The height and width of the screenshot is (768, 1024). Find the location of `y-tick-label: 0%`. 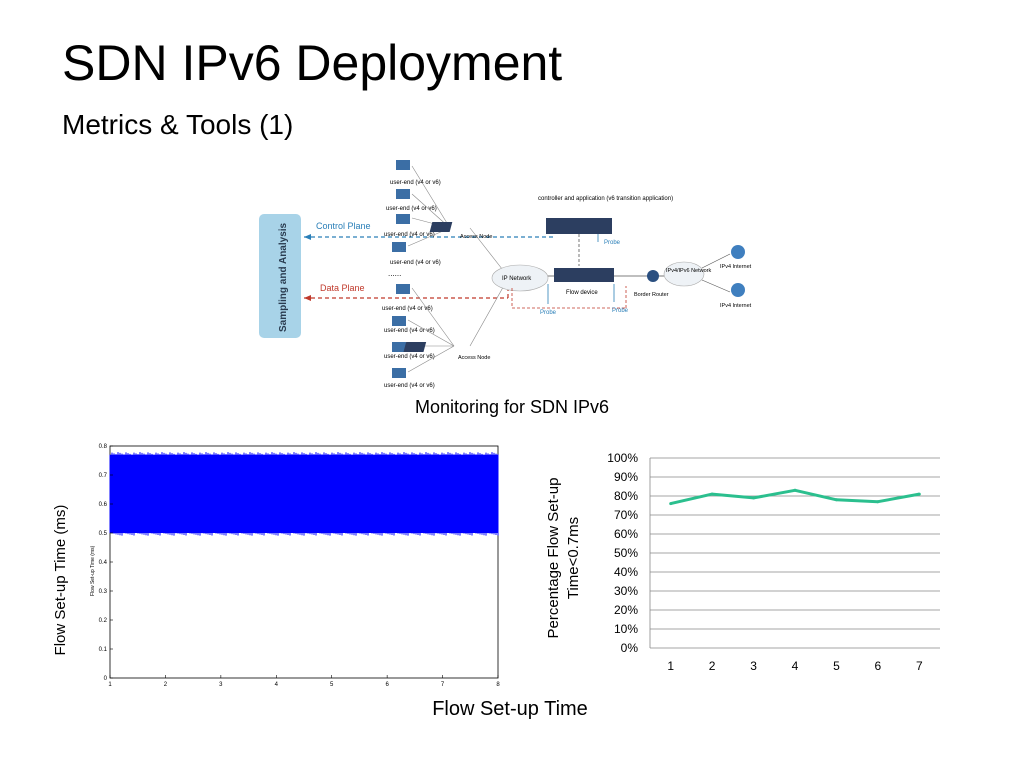

y-tick-label: 0% is located at coordinates (630, 648).